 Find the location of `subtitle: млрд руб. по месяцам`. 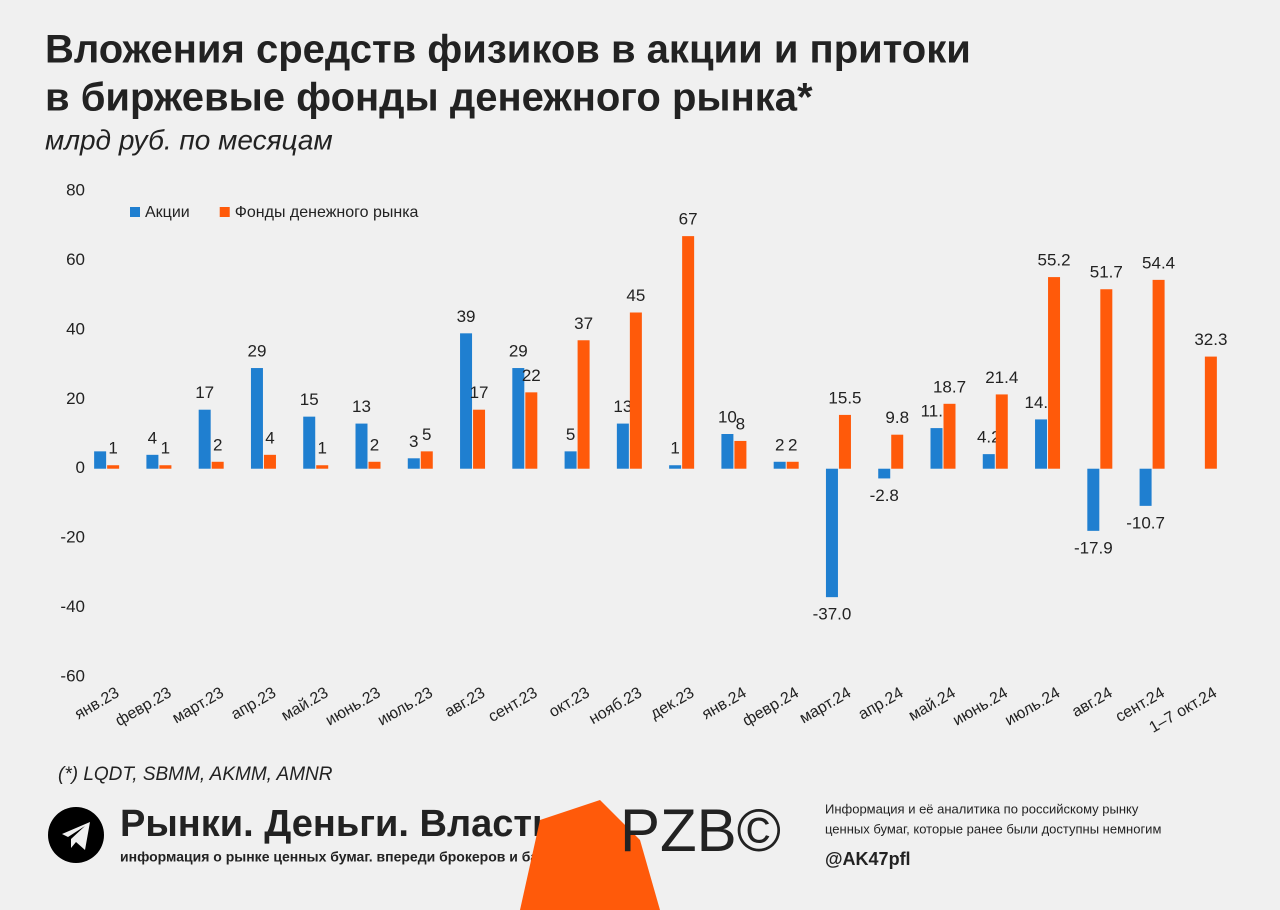

subtitle: млрд руб. по месяцам is located at coordinates (189, 139).